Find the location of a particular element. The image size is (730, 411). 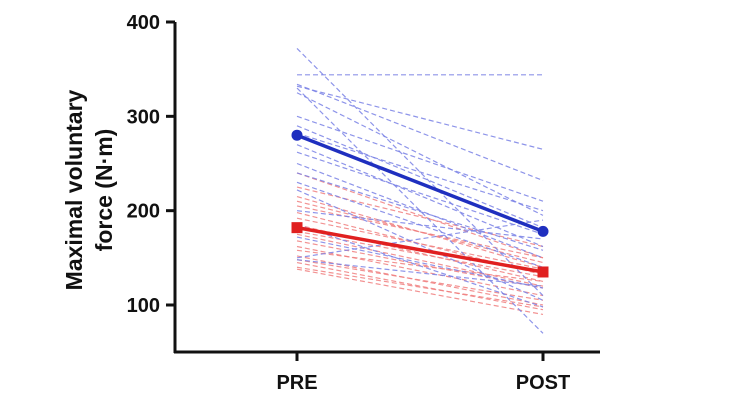

y-axis-title-line1: Maximal voluntary is located at coordinates (74, 189).